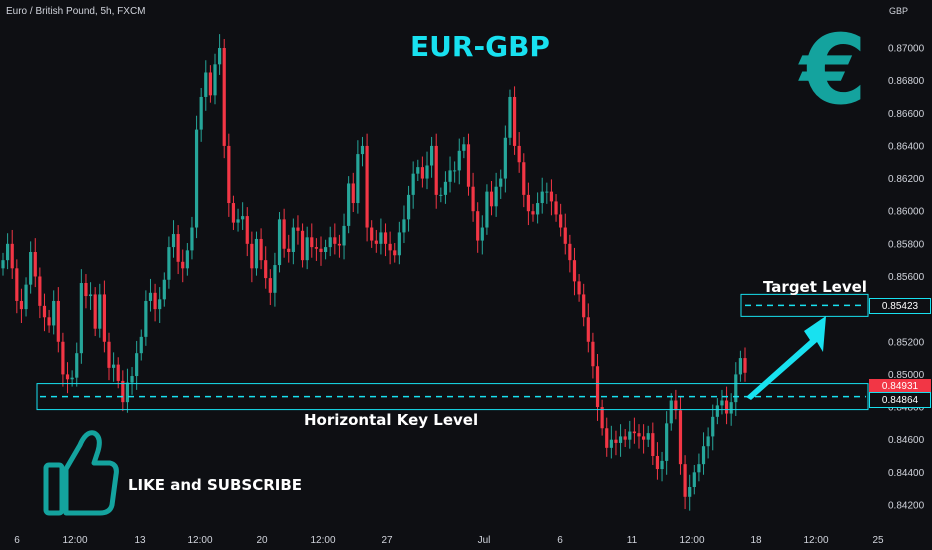 This screenshot has height=550, width=932. What do you see at coordinates (906, 277) in the screenshot?
I see `y-tick-label: 0.85600` at bounding box center [906, 277].